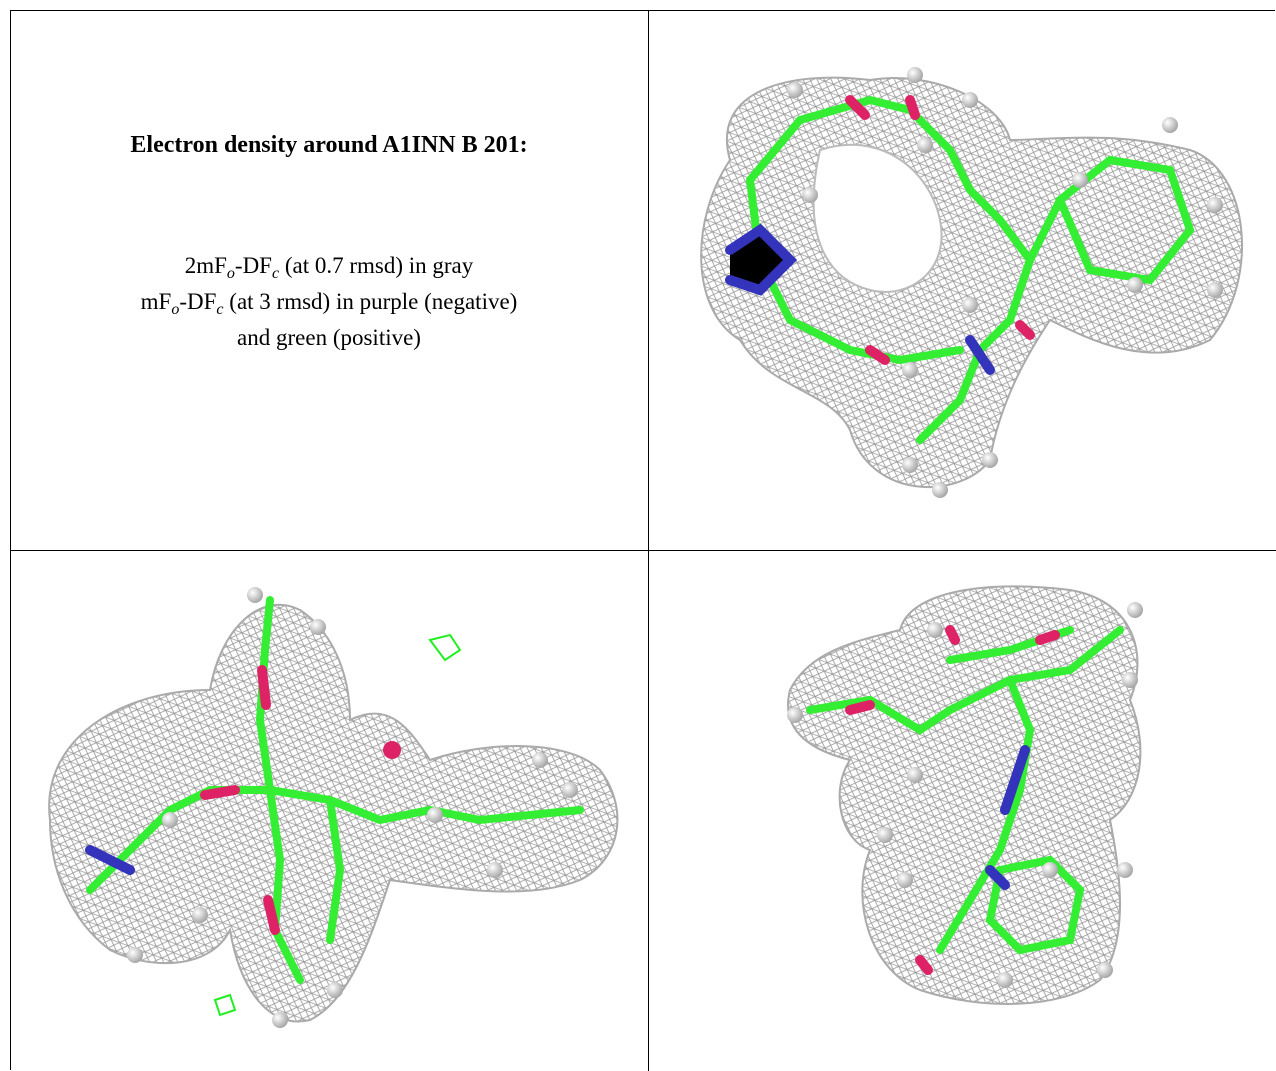  Describe the element at coordinates (370, 301) in the screenshot. I see `caption-text: (at 3 rmsd) in purple (negative)` at that location.